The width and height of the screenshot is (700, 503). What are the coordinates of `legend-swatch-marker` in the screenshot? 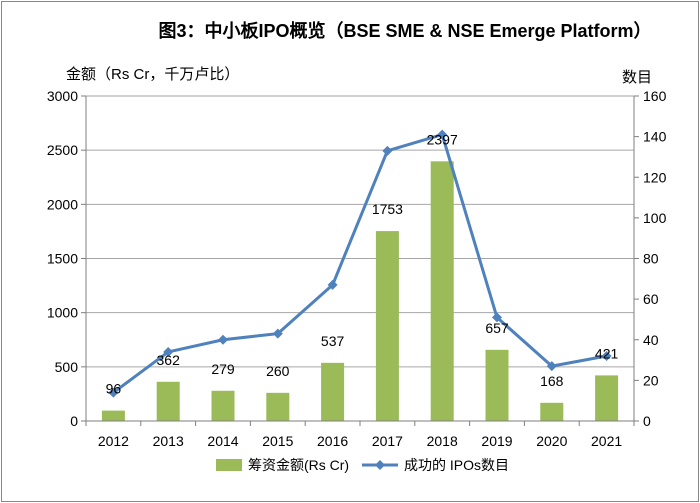 It's located at (380, 465).